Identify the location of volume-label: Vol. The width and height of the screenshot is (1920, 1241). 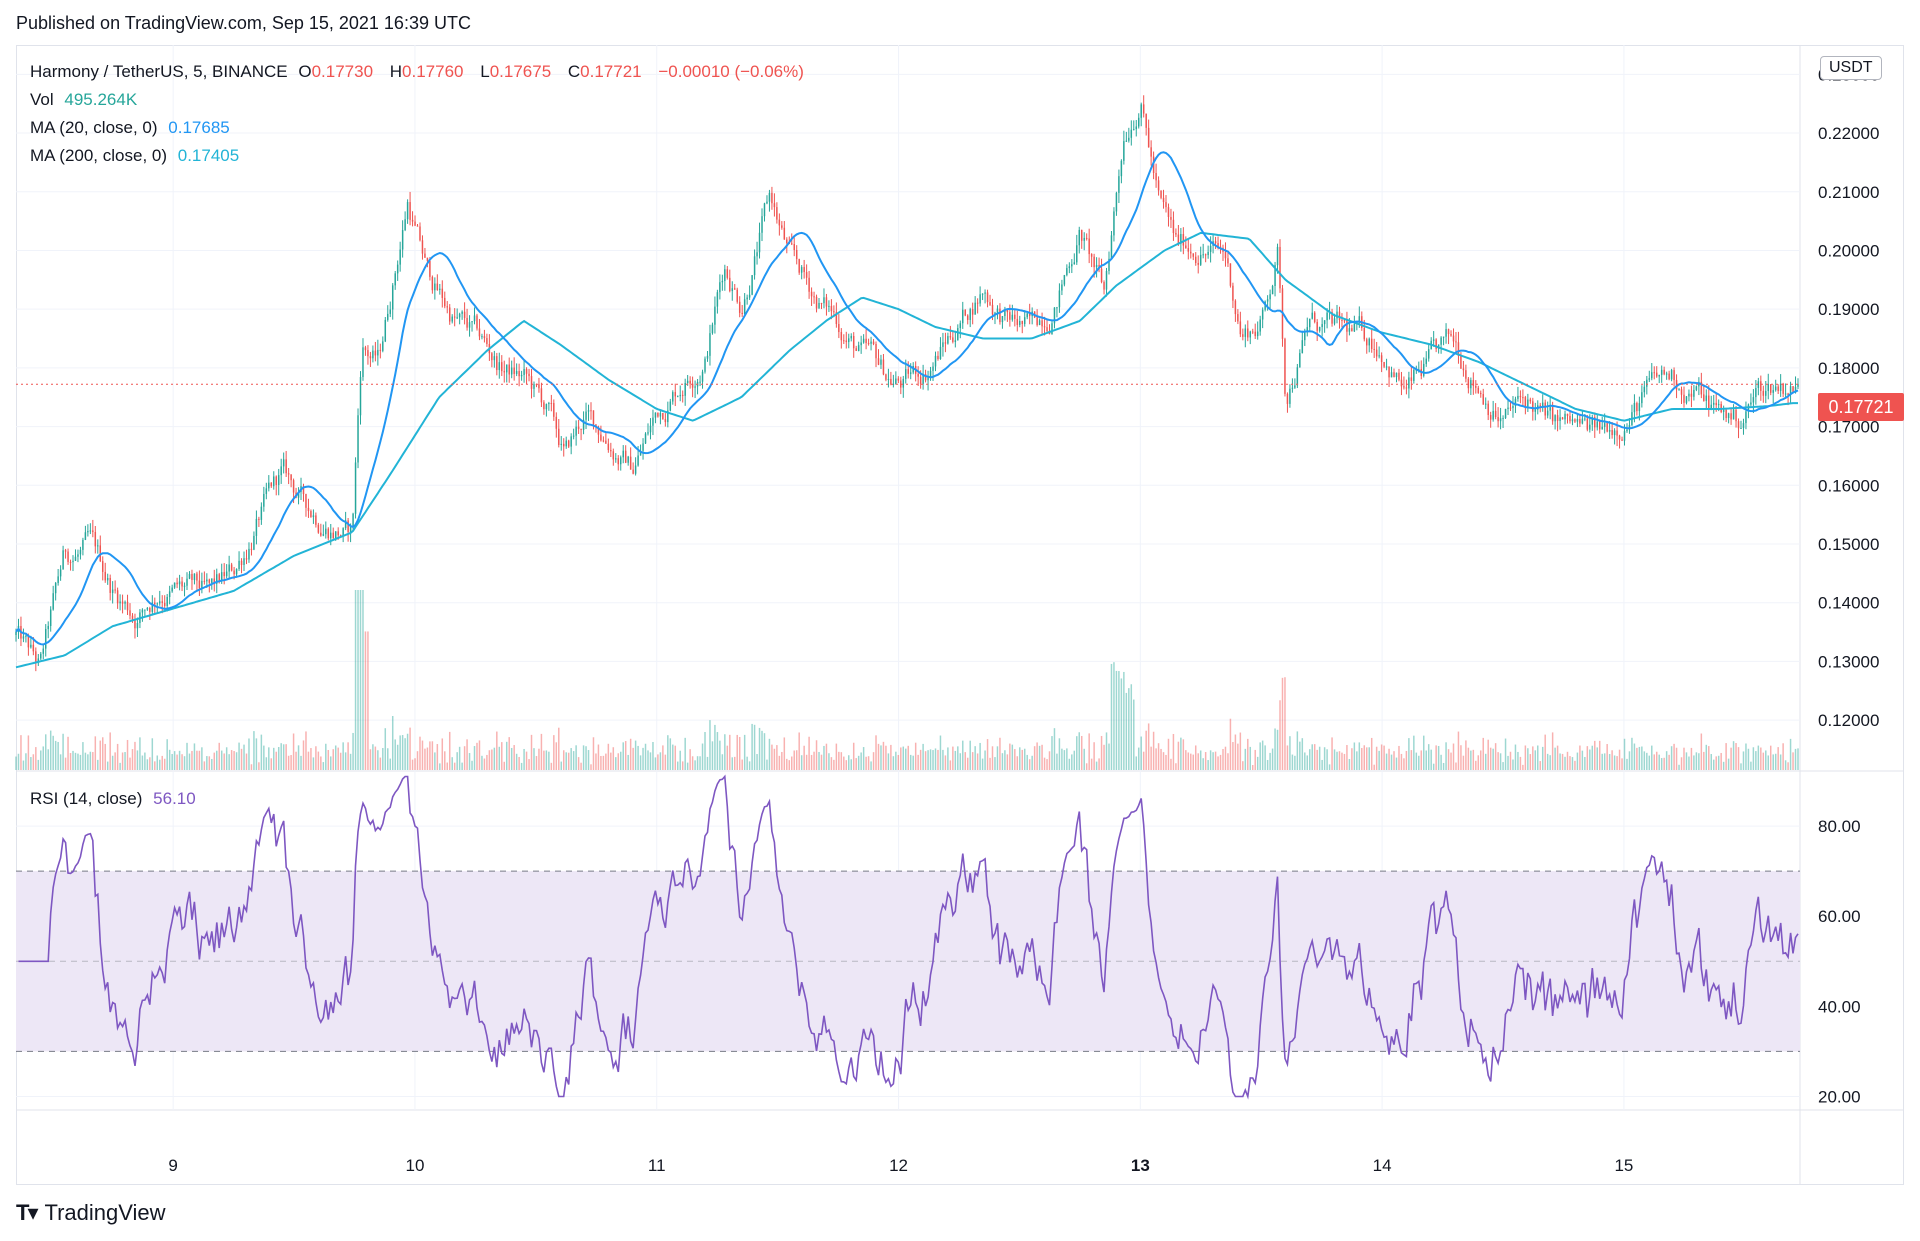
(42, 99).